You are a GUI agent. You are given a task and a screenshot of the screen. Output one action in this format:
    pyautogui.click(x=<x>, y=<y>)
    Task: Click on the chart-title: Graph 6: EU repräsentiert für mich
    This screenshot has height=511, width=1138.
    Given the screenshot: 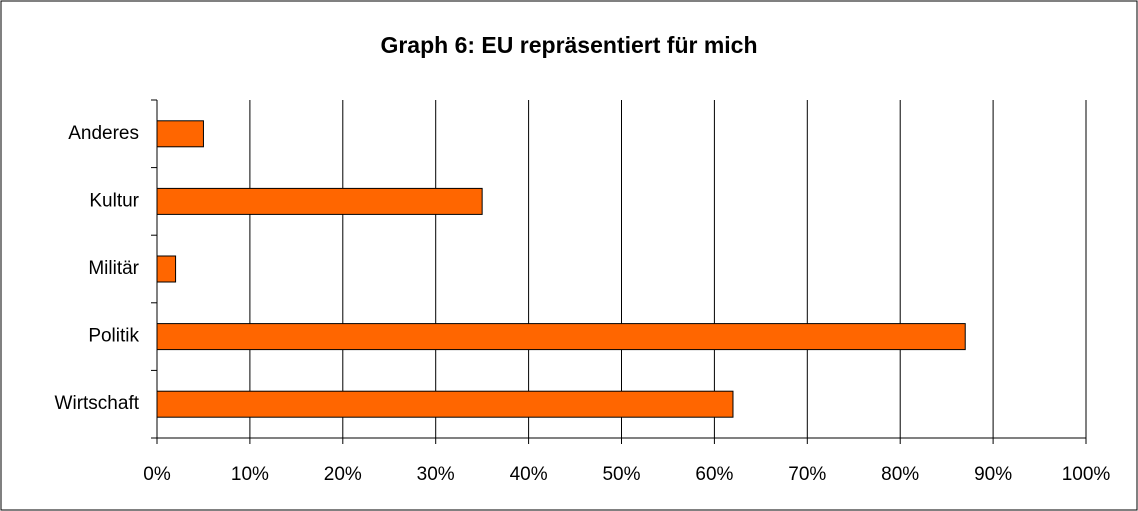 What is the action you would take?
    pyautogui.click(x=568, y=45)
    